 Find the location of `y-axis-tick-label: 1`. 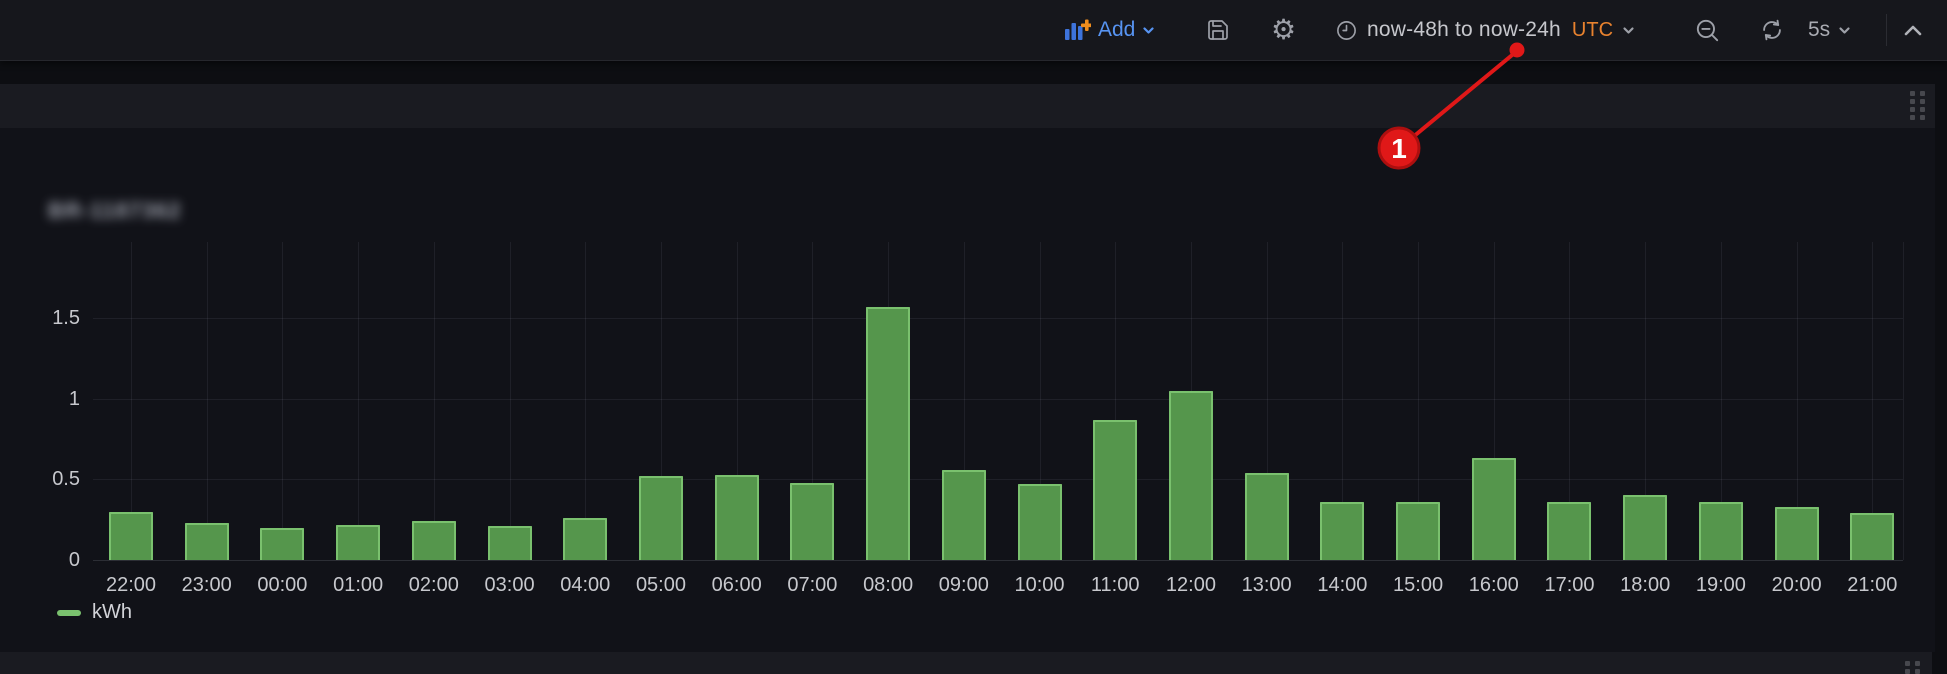

y-axis-tick-label: 1 is located at coordinates (74, 398).